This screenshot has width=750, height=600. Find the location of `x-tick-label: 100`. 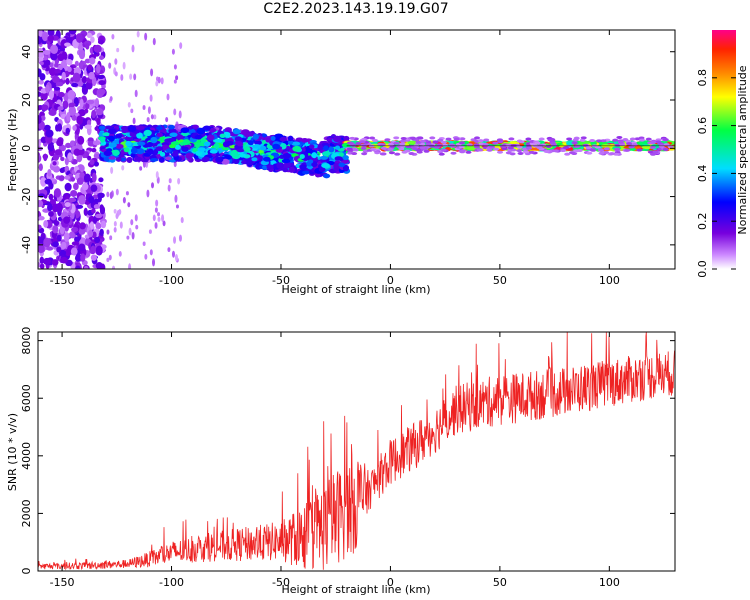

x-tick-label: 100 is located at coordinates (609, 582).